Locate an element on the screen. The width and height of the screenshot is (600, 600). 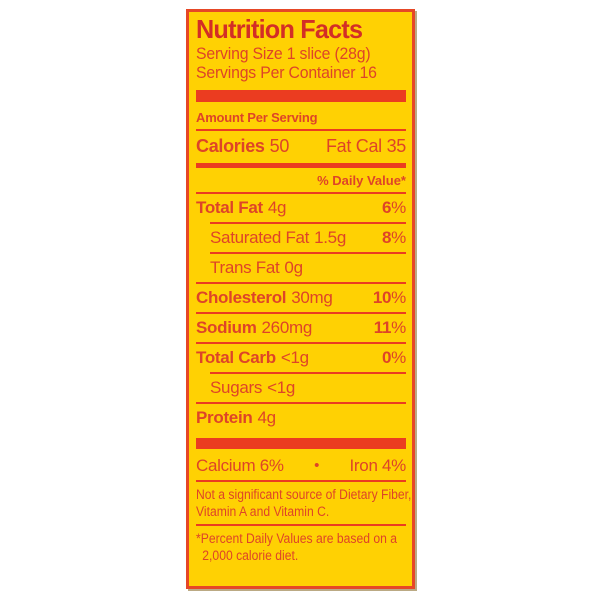
divider-bar-thick-bottom is located at coordinates (301, 443).